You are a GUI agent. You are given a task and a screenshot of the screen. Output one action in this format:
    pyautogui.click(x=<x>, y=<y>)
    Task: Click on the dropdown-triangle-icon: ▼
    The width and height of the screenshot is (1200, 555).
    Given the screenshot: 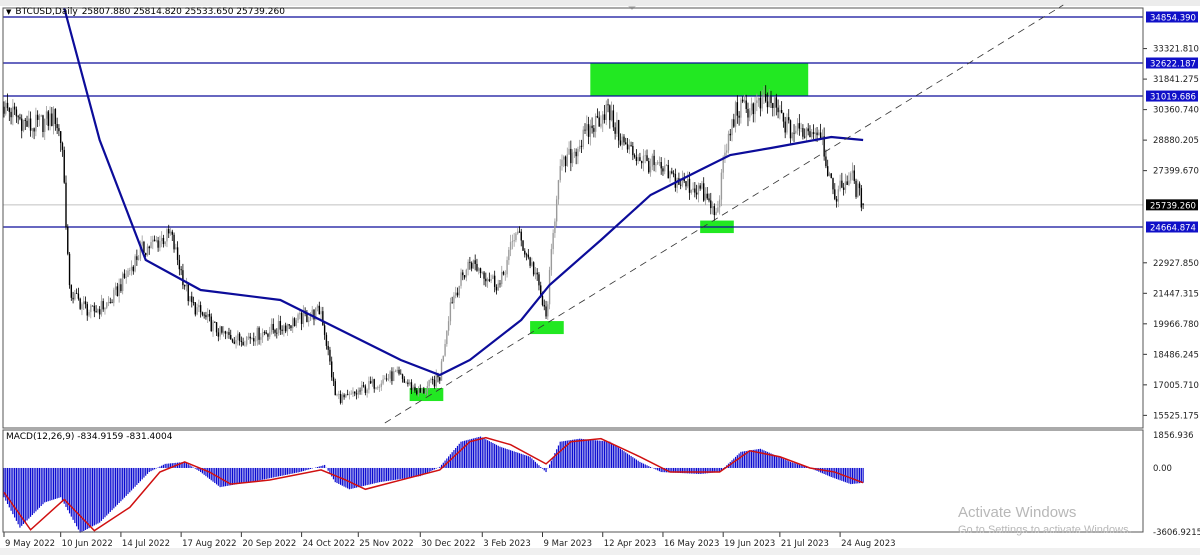 What is the action you would take?
    pyautogui.click(x=9, y=12)
    